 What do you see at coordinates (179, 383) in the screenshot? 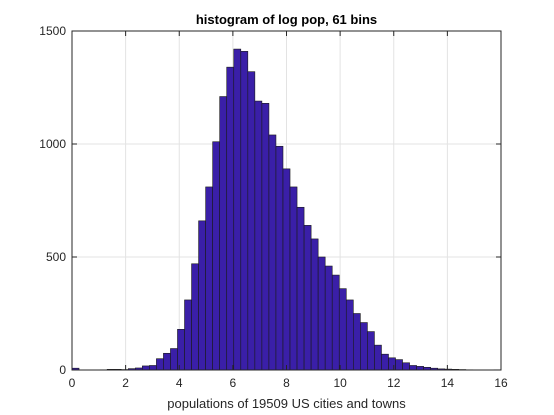
I see `x-tick-label: 4` at bounding box center [179, 383].